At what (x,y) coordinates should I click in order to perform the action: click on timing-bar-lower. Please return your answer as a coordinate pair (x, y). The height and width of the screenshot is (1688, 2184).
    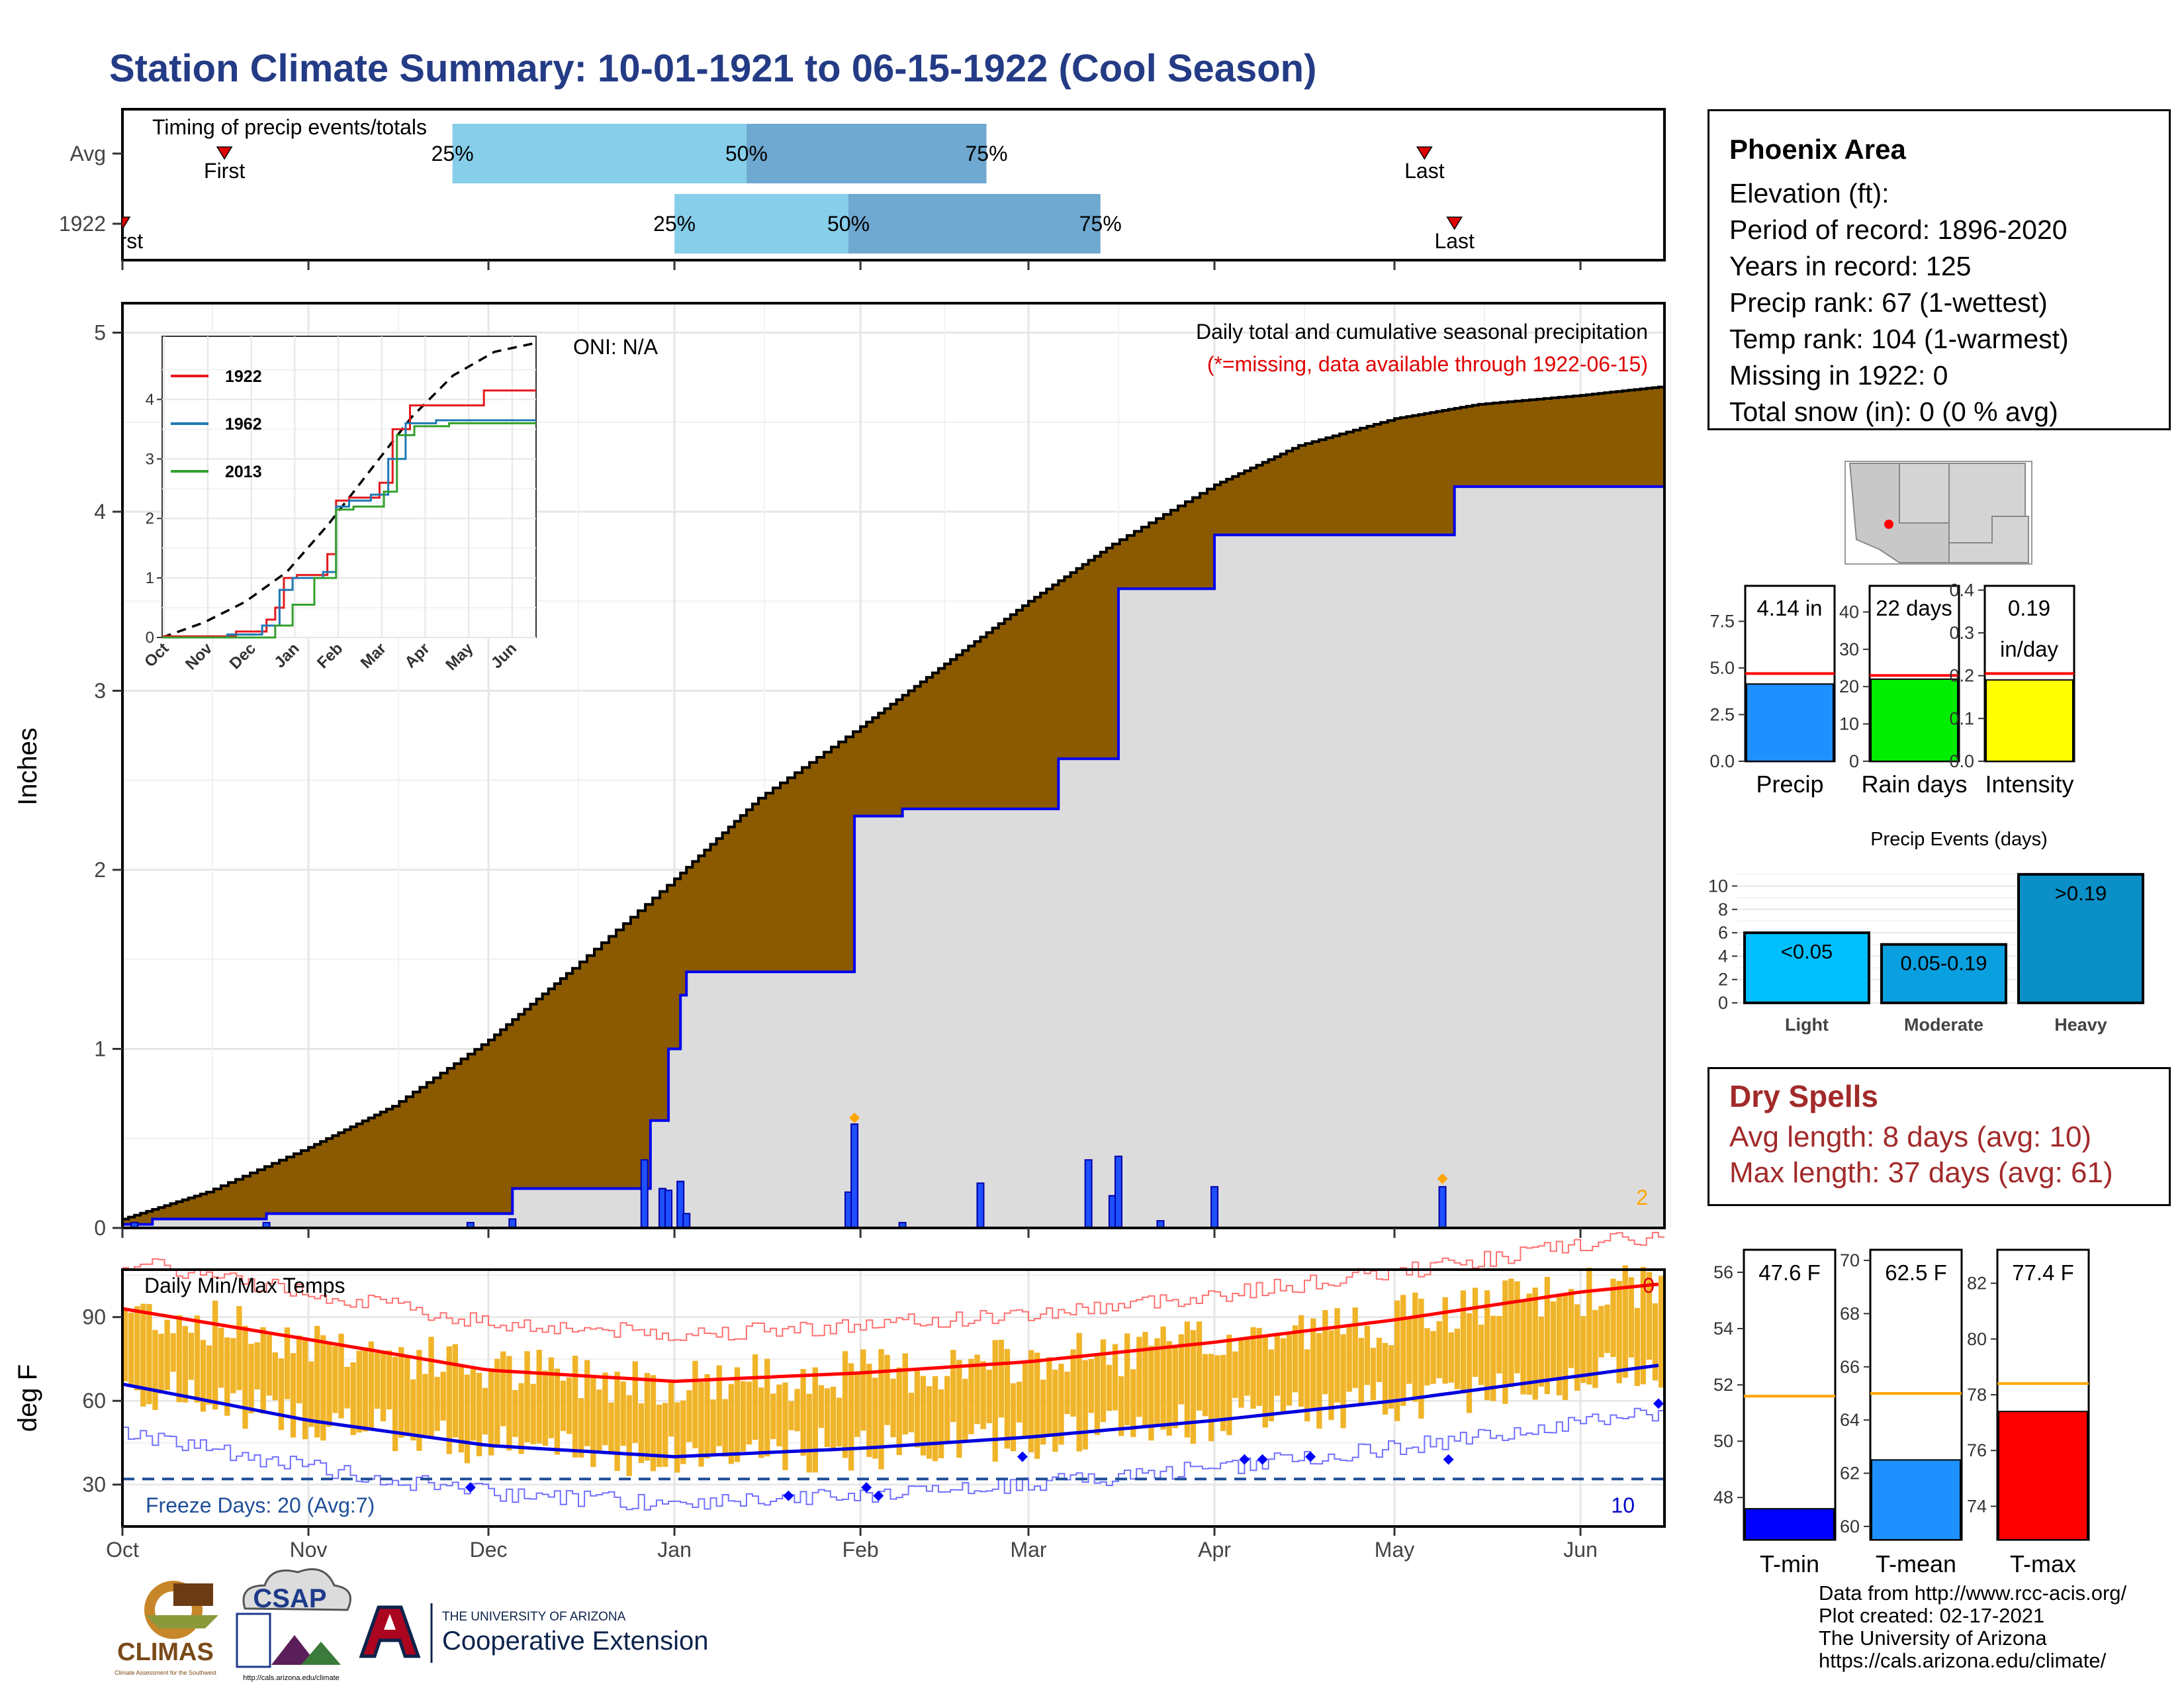
    Looking at the image, I should click on (761, 224).